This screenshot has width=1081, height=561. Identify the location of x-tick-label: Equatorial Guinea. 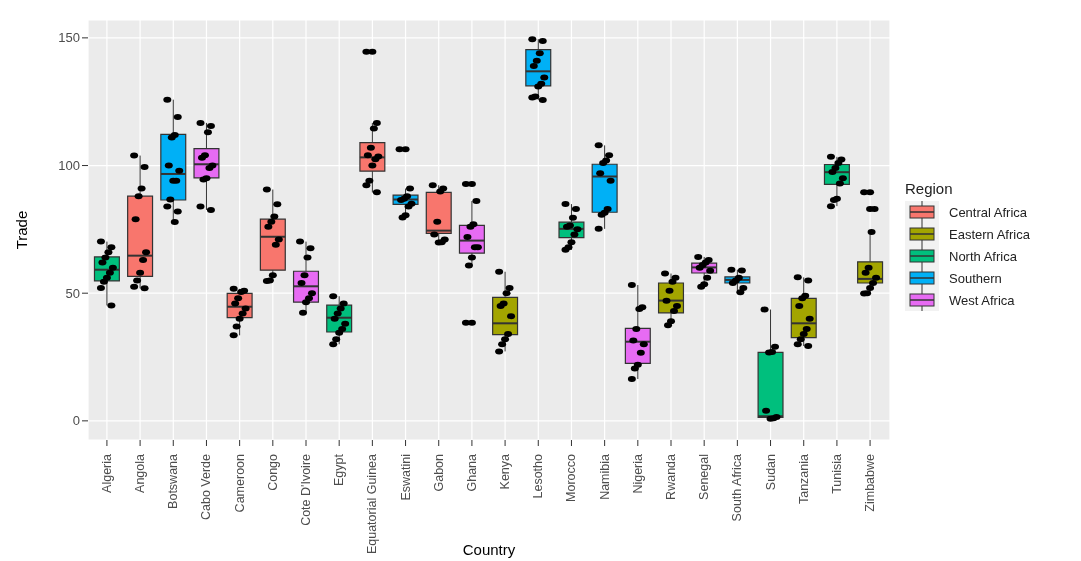
(372, 504).